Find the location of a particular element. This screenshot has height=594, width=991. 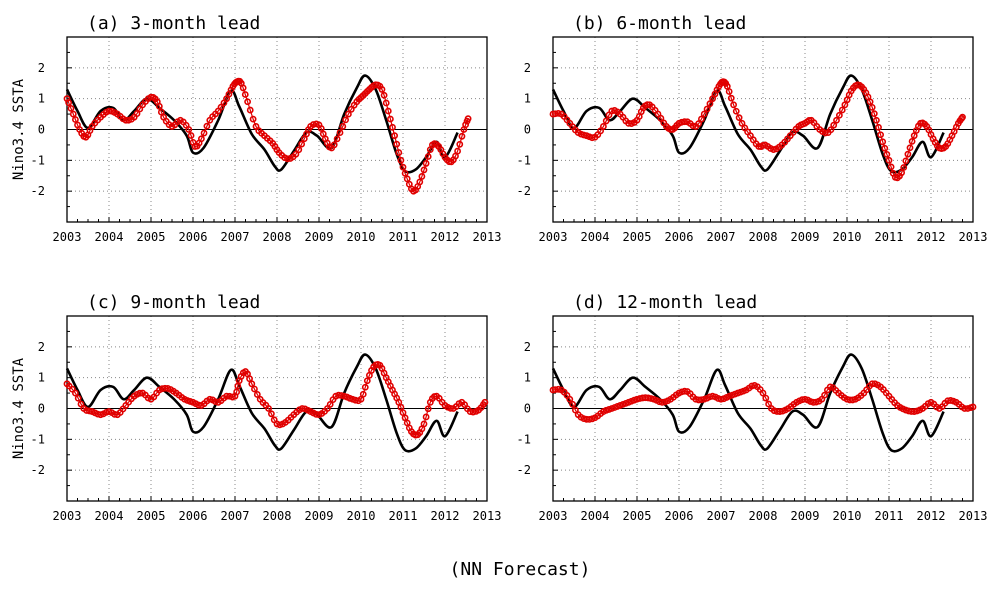

y-tick-label: 2 is located at coordinates (41, 68).